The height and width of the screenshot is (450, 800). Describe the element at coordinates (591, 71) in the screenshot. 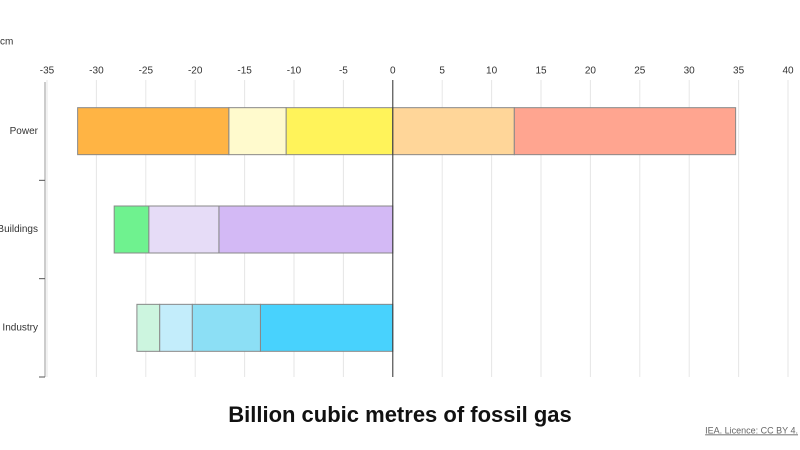

I see `x-tick-label: 20` at that location.